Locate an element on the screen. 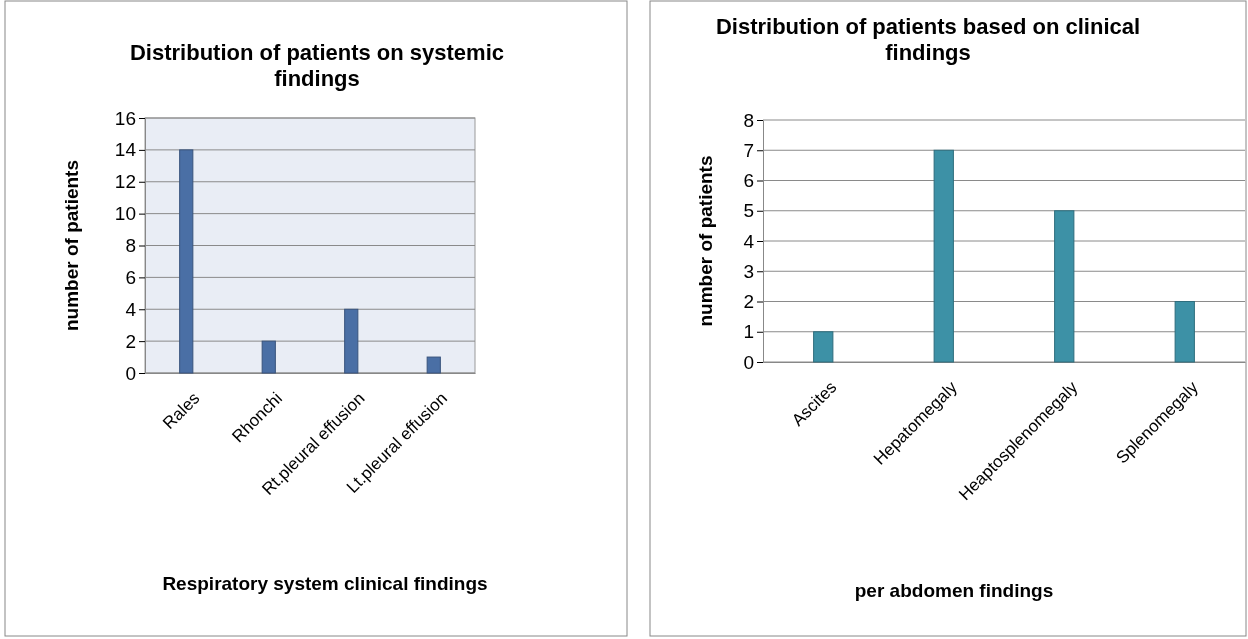  y-tick-label: 10 is located at coordinates (125, 214).